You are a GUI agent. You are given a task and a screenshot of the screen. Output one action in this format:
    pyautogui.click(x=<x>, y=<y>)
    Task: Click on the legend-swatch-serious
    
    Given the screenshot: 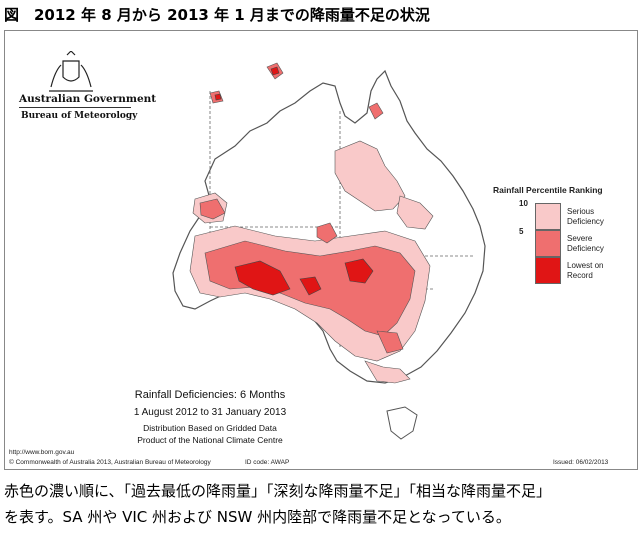 What is the action you would take?
    pyautogui.click(x=548, y=216)
    